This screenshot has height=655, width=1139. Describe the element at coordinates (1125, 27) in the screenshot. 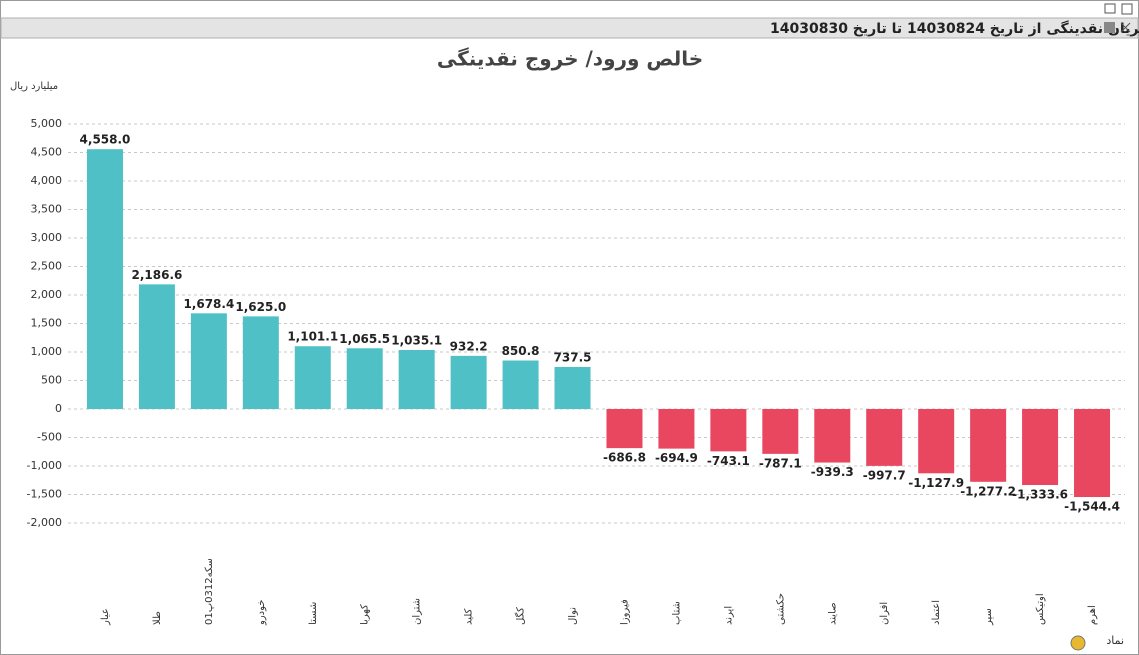

I see `close-icon` at that location.